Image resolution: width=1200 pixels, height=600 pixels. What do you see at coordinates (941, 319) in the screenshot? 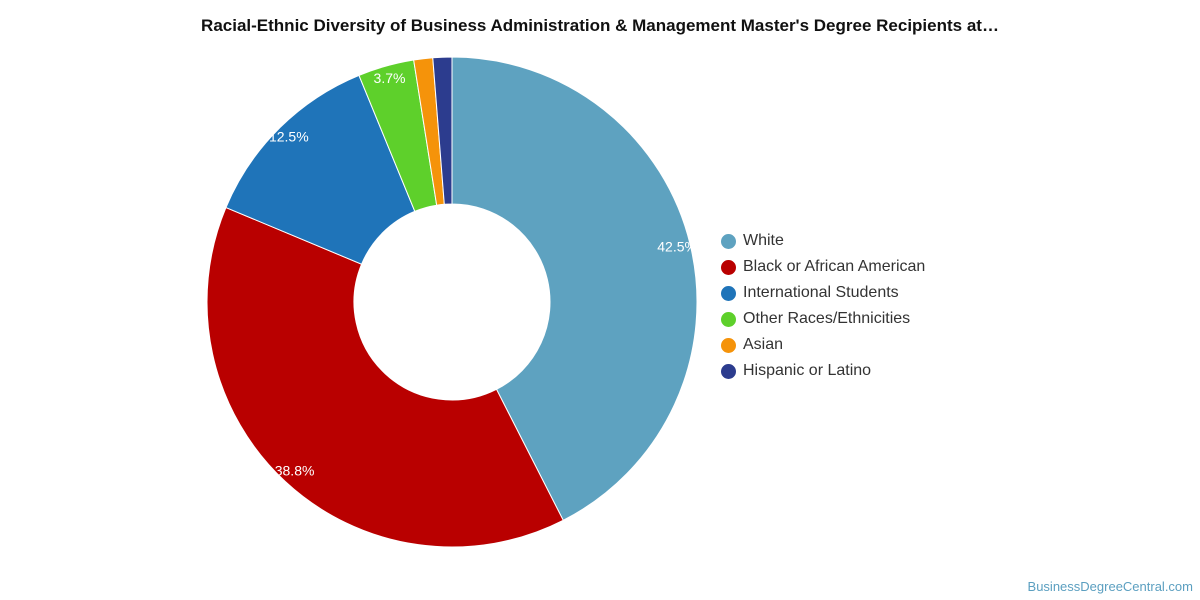
I see `legend-item: Other Races/Ethnicities` at bounding box center [941, 319].